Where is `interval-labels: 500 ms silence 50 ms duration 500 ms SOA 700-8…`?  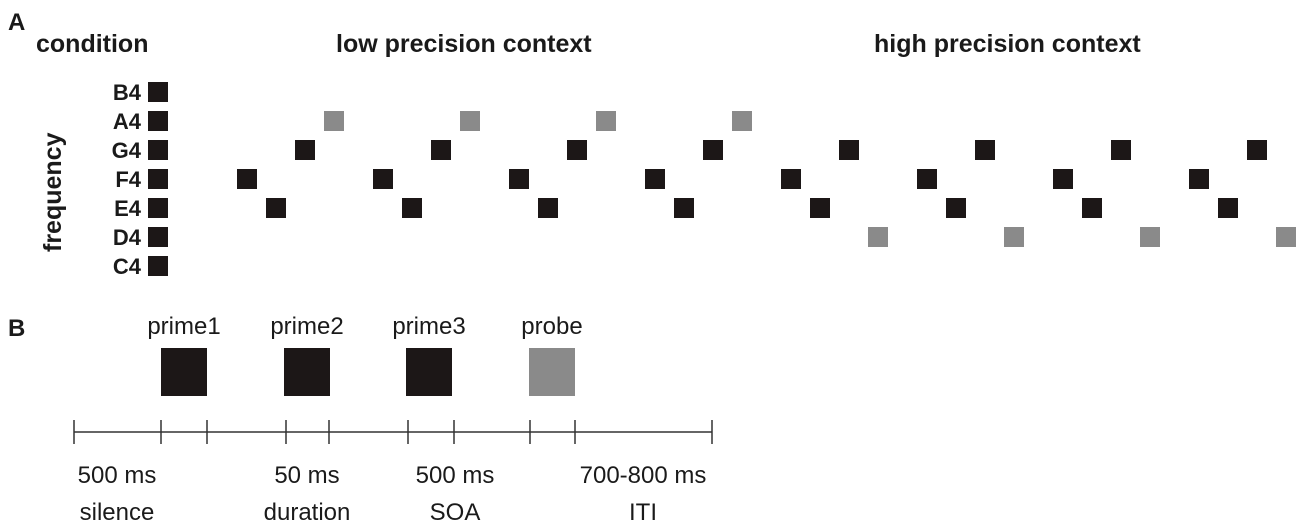 interval-labels: 500 ms silence 50 ms duration 500 ms SOA 700-8… is located at coordinates (392, 494).